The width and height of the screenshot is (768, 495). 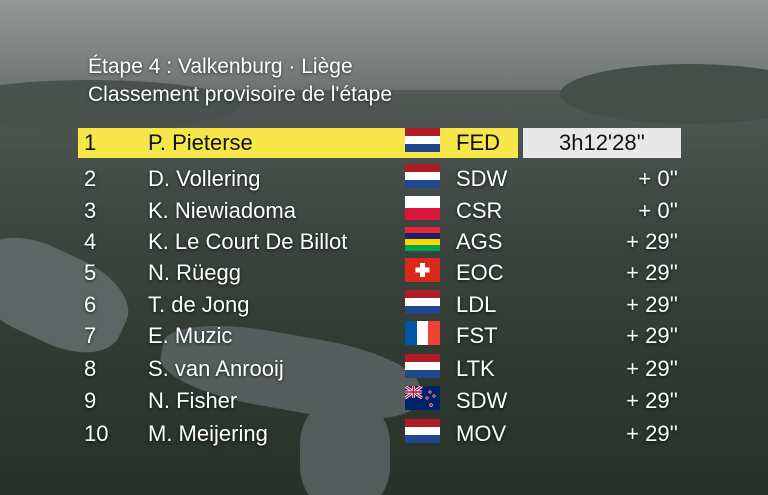 What do you see at coordinates (90, 304) in the screenshot?
I see `rank: 6` at bounding box center [90, 304].